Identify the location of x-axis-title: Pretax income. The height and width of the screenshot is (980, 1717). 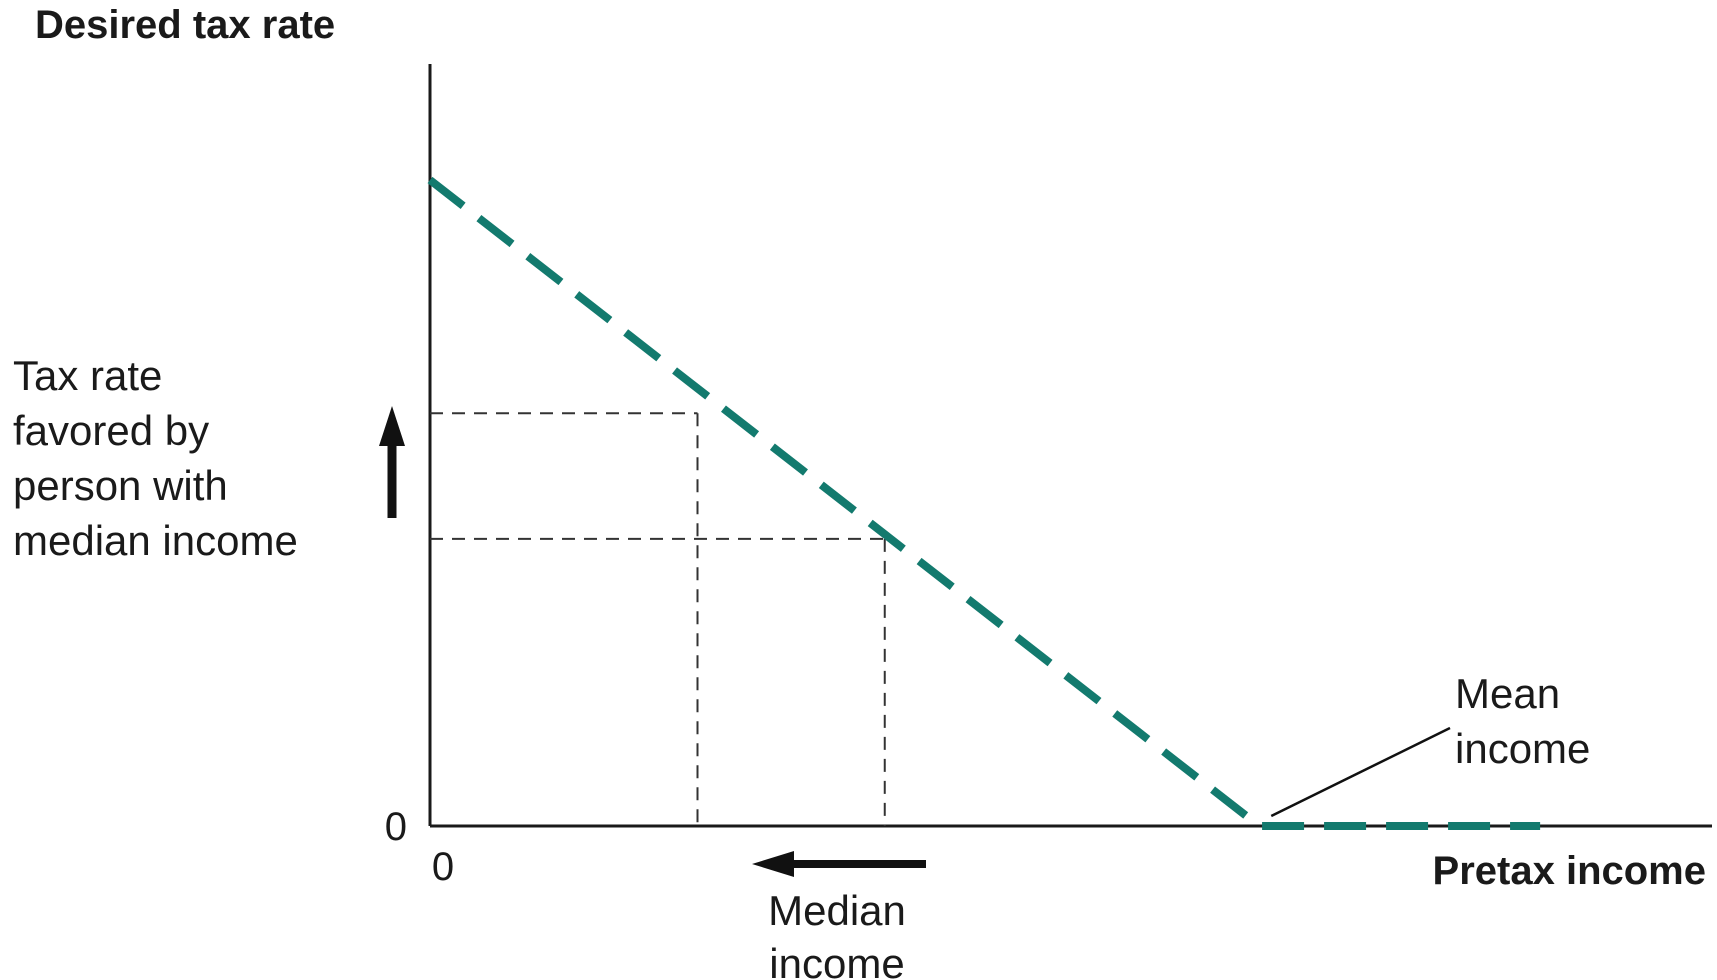
(1569, 871).